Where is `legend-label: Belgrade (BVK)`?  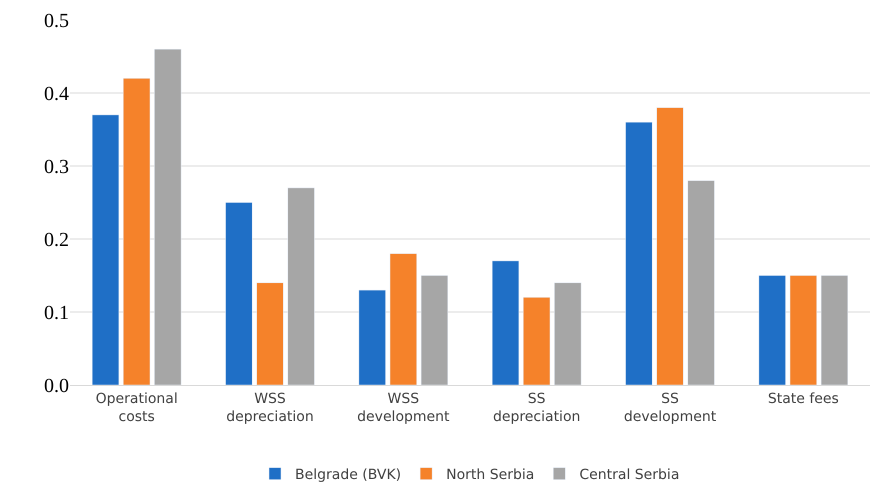 legend-label: Belgrade (BVK) is located at coordinates (348, 475).